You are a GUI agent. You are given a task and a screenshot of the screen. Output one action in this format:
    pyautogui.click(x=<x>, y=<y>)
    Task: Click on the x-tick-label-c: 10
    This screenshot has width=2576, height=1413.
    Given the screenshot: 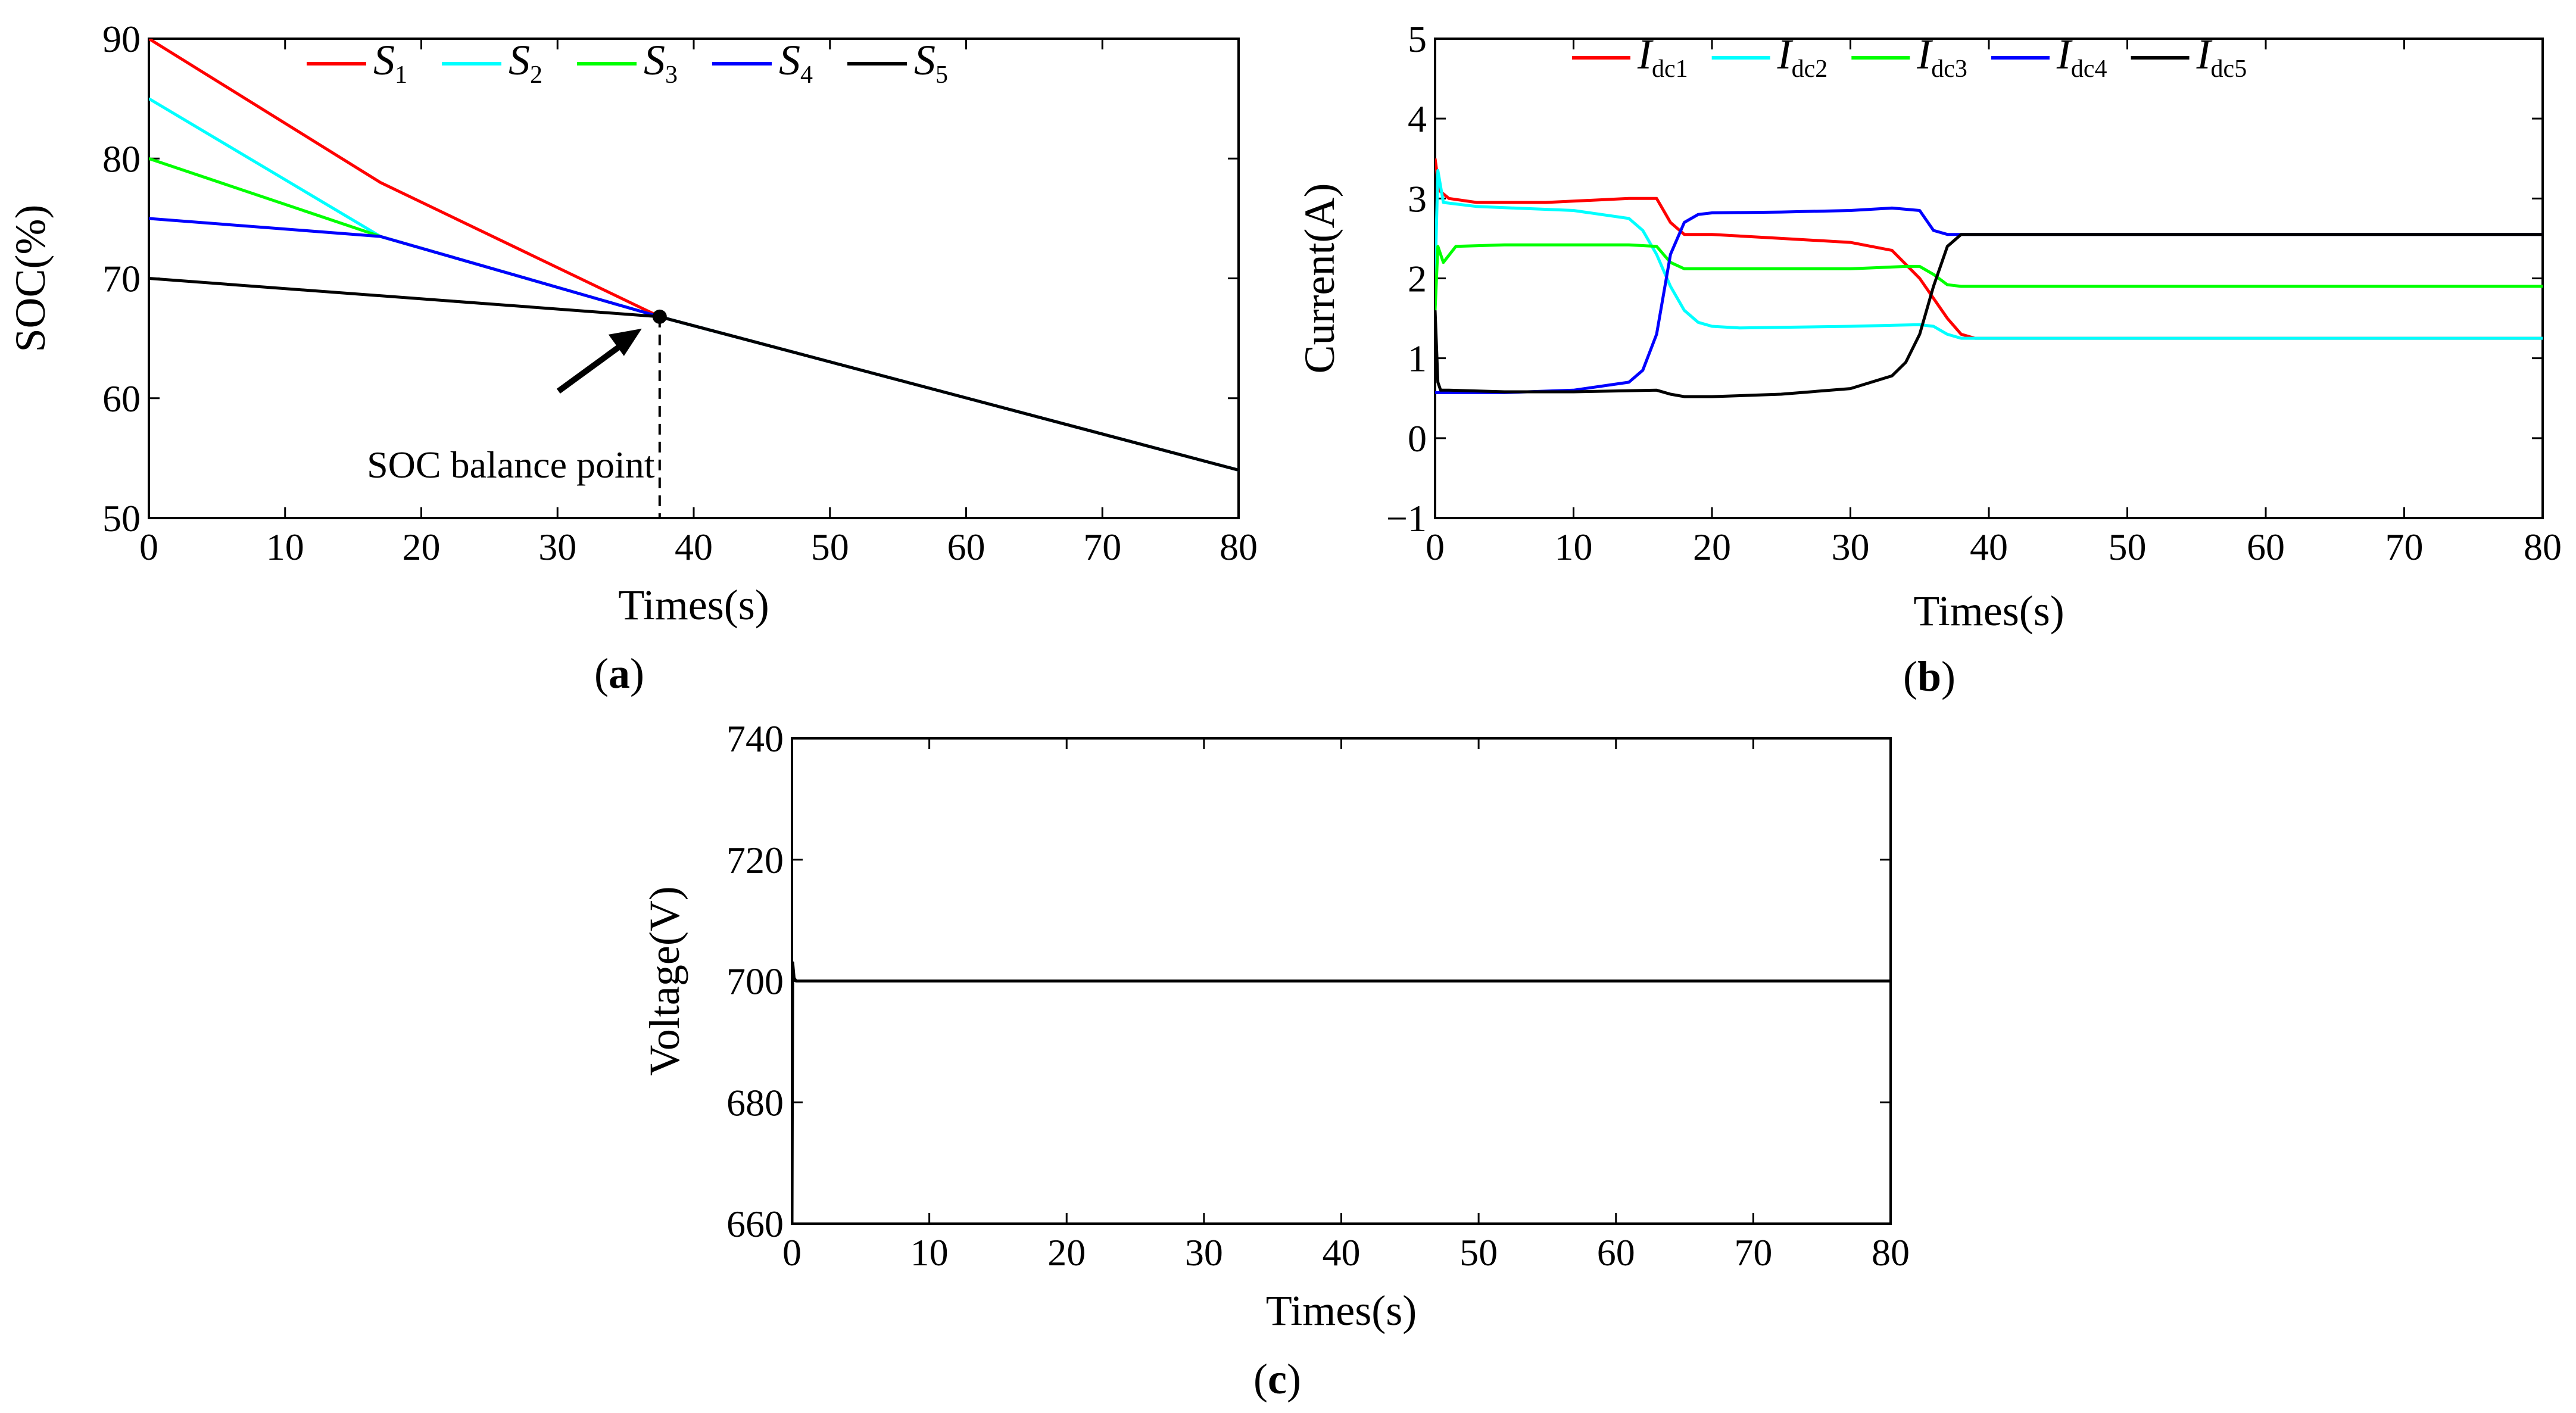 What is the action you would take?
    pyautogui.click(x=929, y=1252)
    